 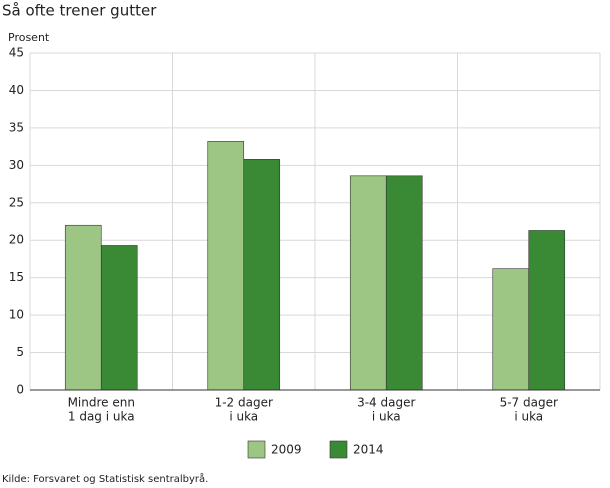 What do you see at coordinates (16, 315) in the screenshot?
I see `y-tick-label: 10` at bounding box center [16, 315].